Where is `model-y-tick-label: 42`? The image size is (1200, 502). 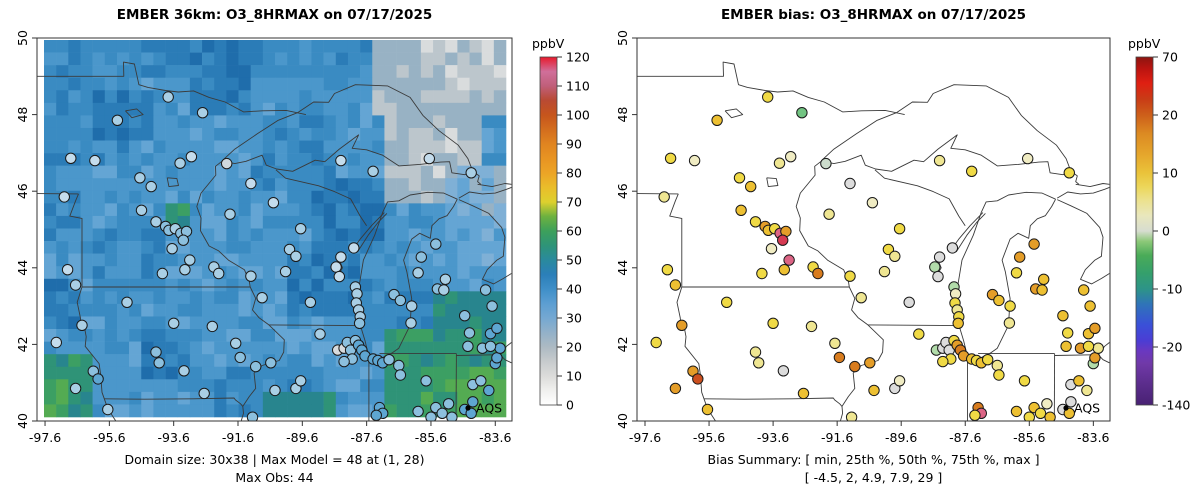 model-y-tick-label: 42 is located at coordinates (22, 344).